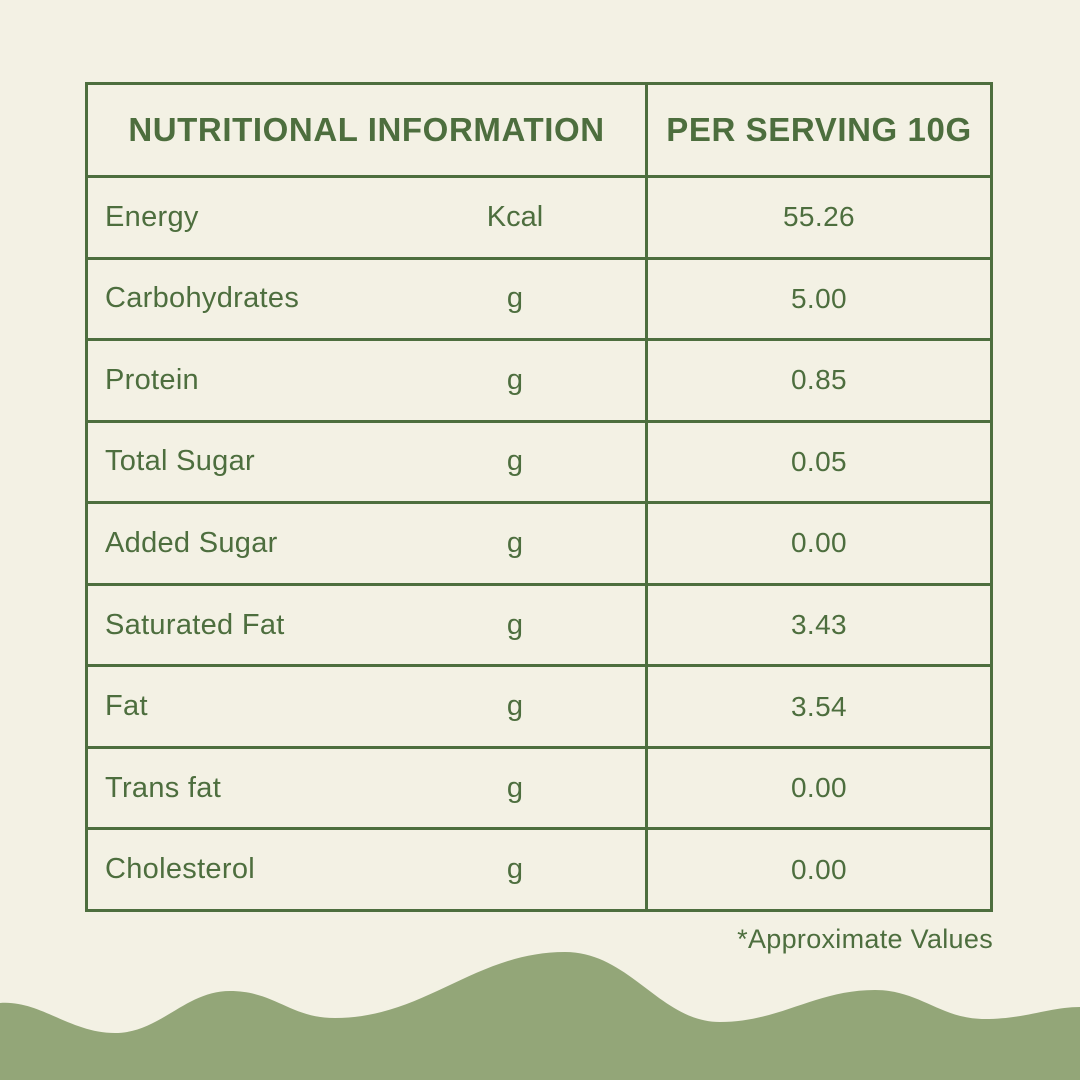 The height and width of the screenshot is (1080, 1080). What do you see at coordinates (366, 625) in the screenshot?
I see `table-row-saturated-fat: Saturated Fat g` at bounding box center [366, 625].